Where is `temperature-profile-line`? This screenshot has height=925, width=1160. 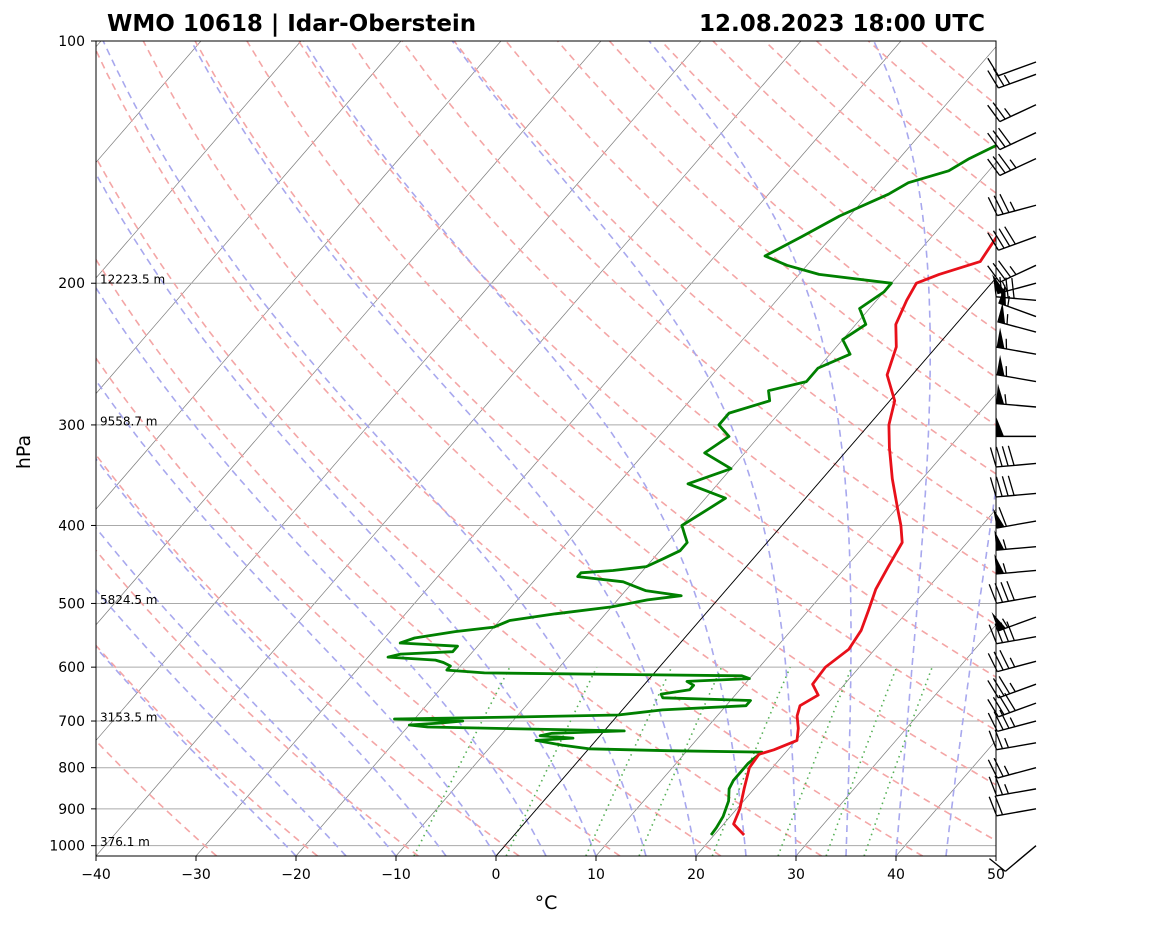 temperature-profile-line is located at coordinates (864, 535).